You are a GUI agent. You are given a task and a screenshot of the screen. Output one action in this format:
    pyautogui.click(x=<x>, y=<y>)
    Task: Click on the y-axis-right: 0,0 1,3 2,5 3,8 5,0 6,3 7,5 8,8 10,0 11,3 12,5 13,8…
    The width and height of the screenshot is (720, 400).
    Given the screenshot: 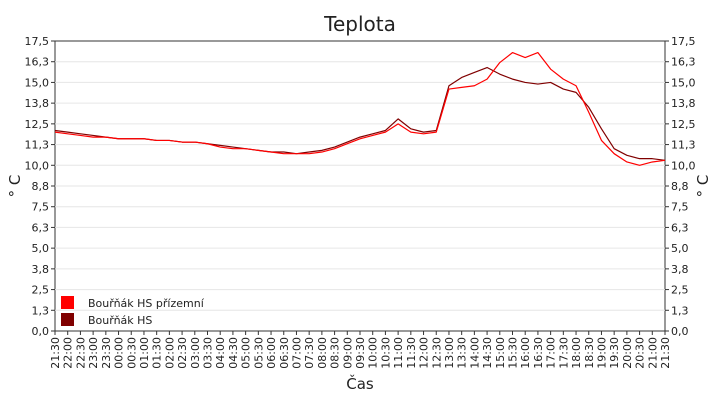 What is the action you would take?
    pyautogui.click(x=680, y=186)
    